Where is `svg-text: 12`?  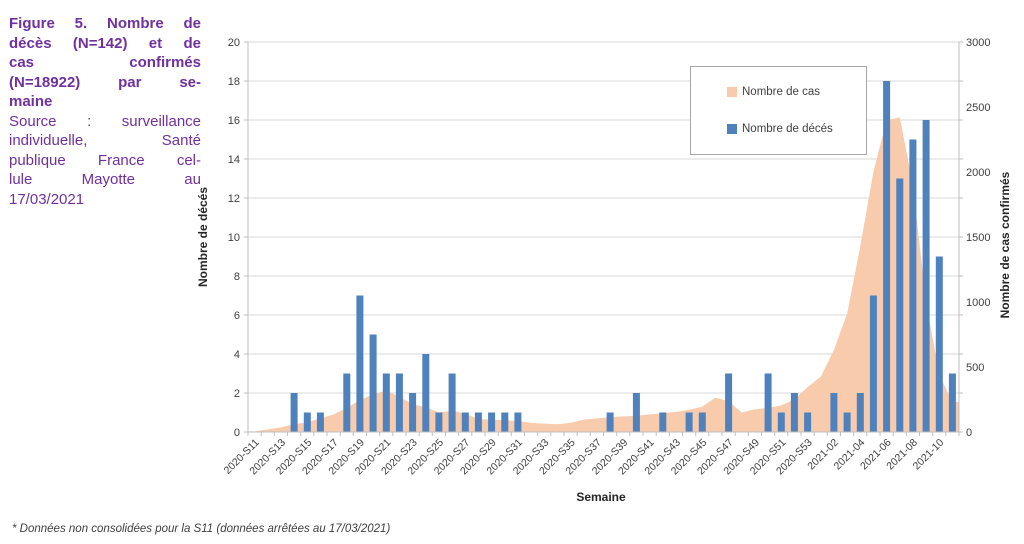 svg-text: 12 is located at coordinates (234, 199).